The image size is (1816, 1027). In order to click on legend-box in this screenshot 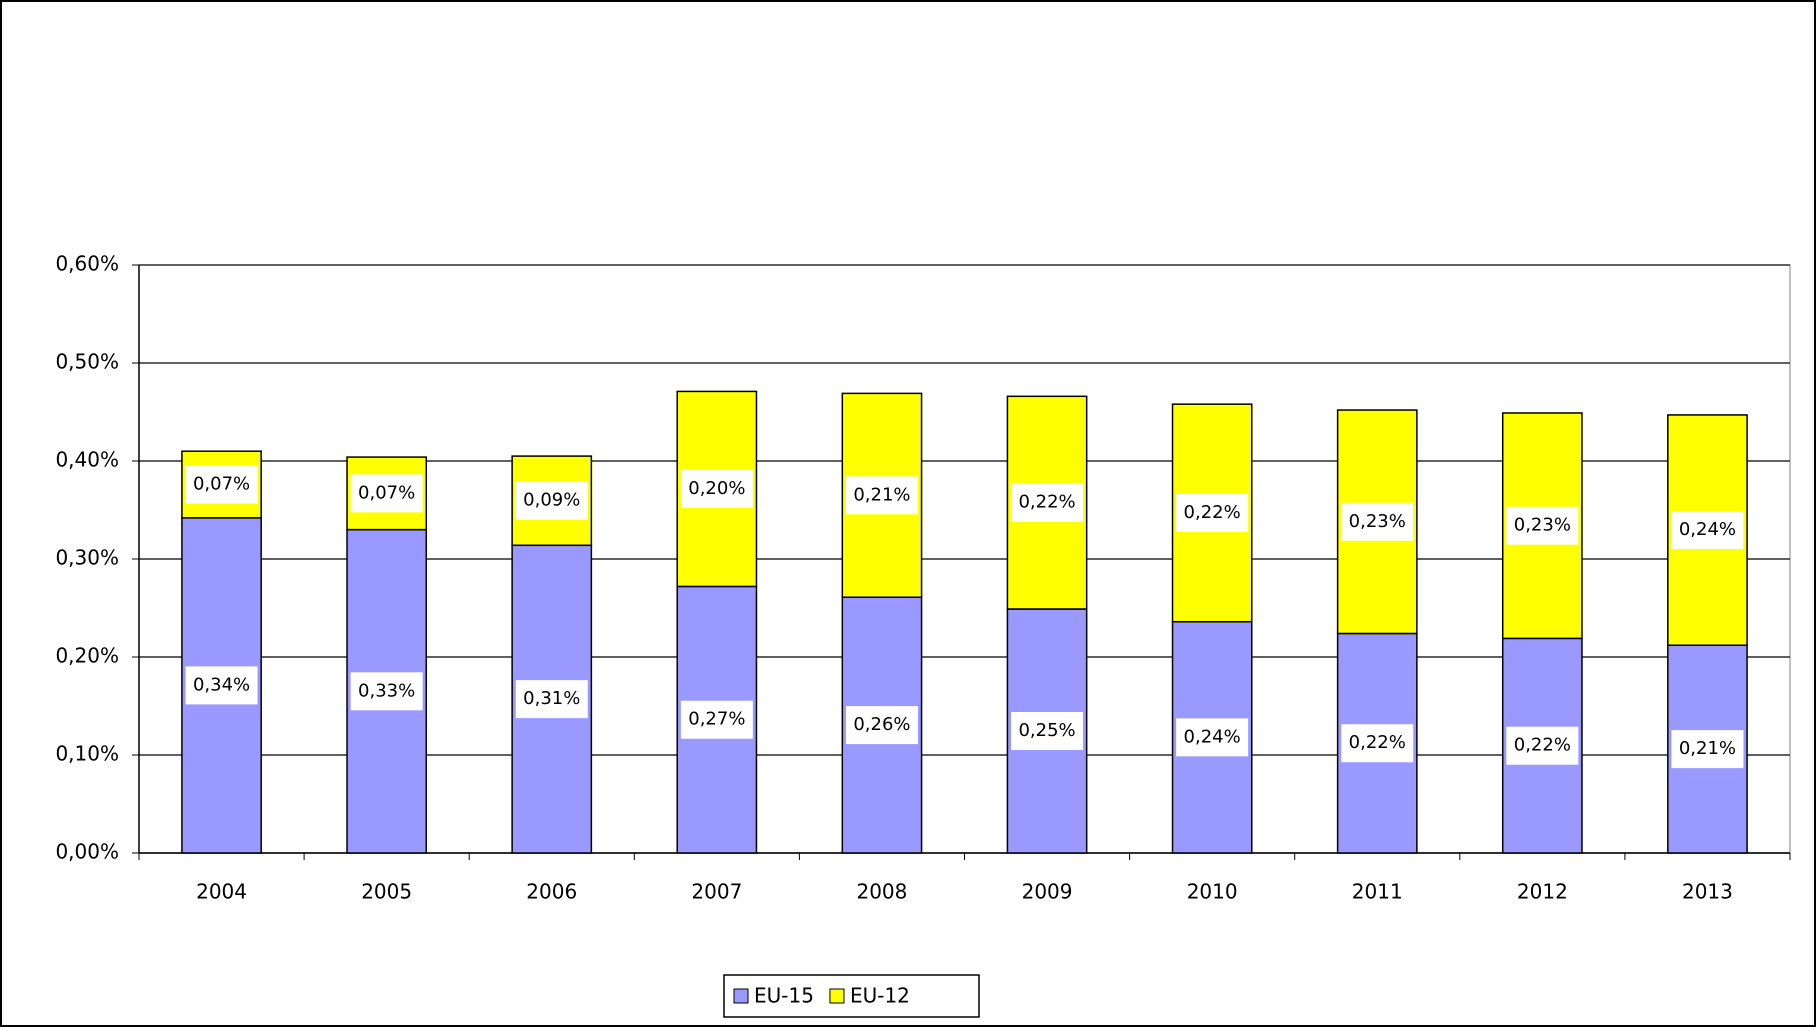, I will do `click(851, 996)`.